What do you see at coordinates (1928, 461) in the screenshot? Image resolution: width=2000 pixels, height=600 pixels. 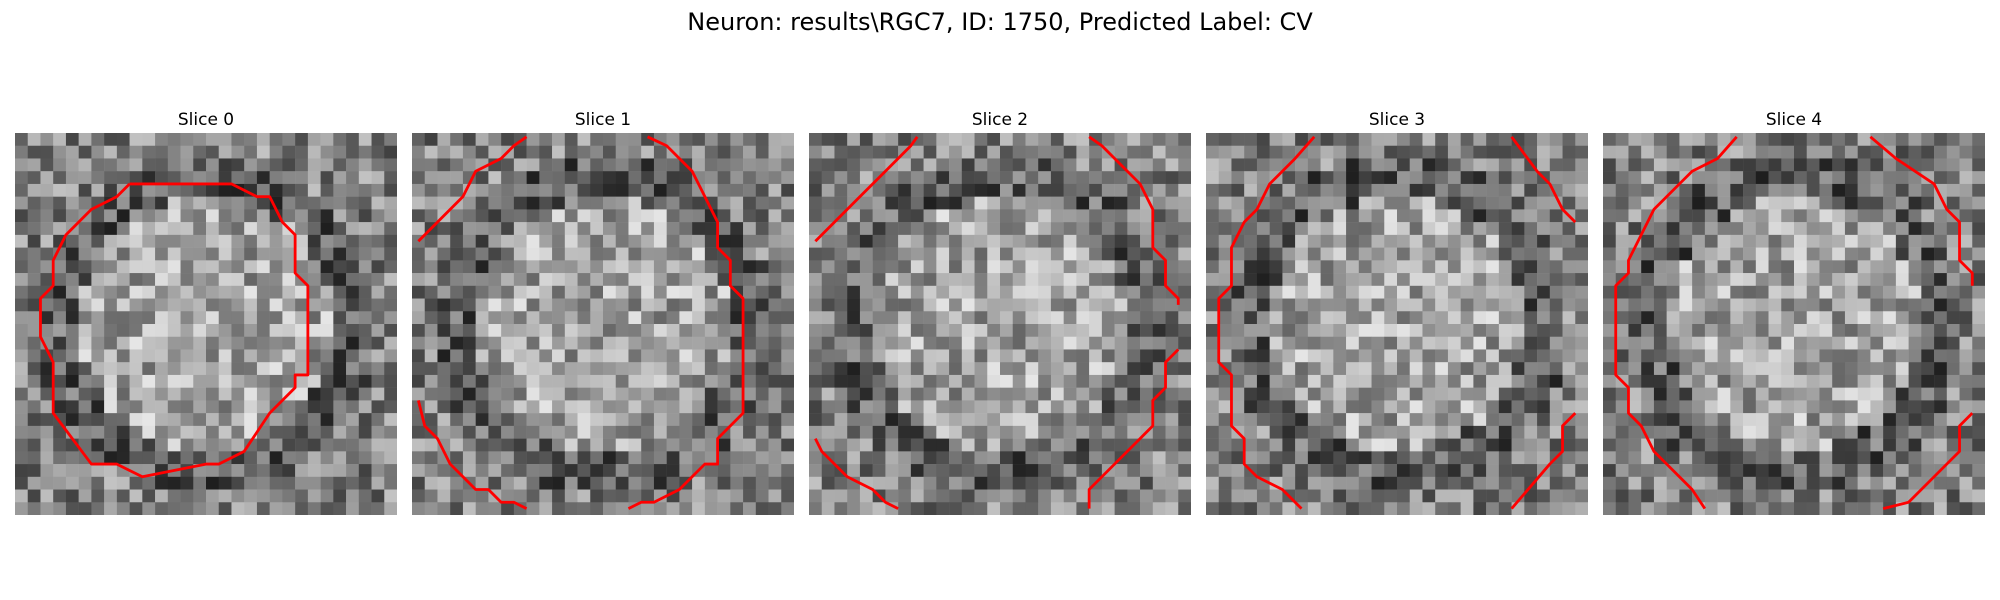 I see `cell-contour` at bounding box center [1928, 461].